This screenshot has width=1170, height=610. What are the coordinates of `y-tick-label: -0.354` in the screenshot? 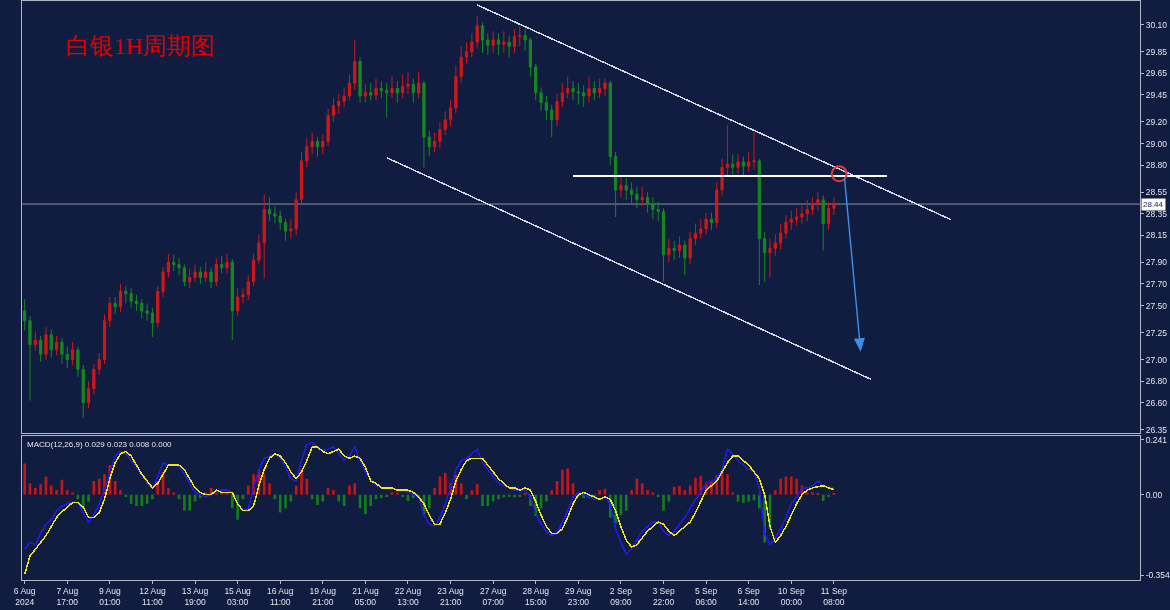 It's located at (1157, 575).